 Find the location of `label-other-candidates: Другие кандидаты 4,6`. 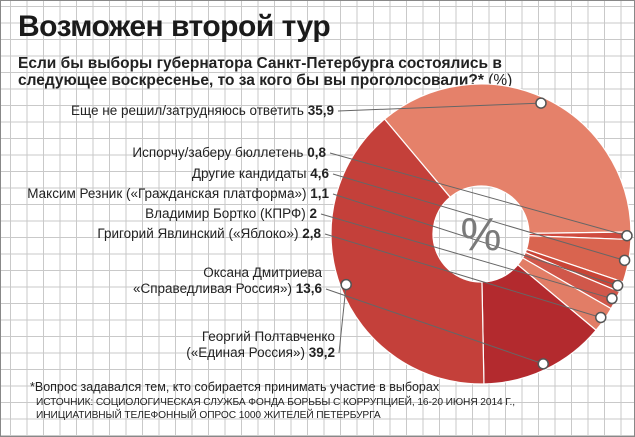

label-other-candidates: Другие кандидаты 4,6 is located at coordinates (260, 174).